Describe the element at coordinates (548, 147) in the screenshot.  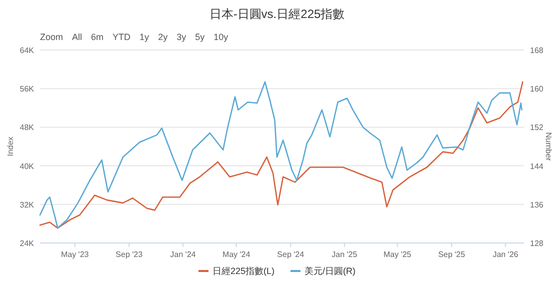
I see `y2-axis-title: Number` at that location.